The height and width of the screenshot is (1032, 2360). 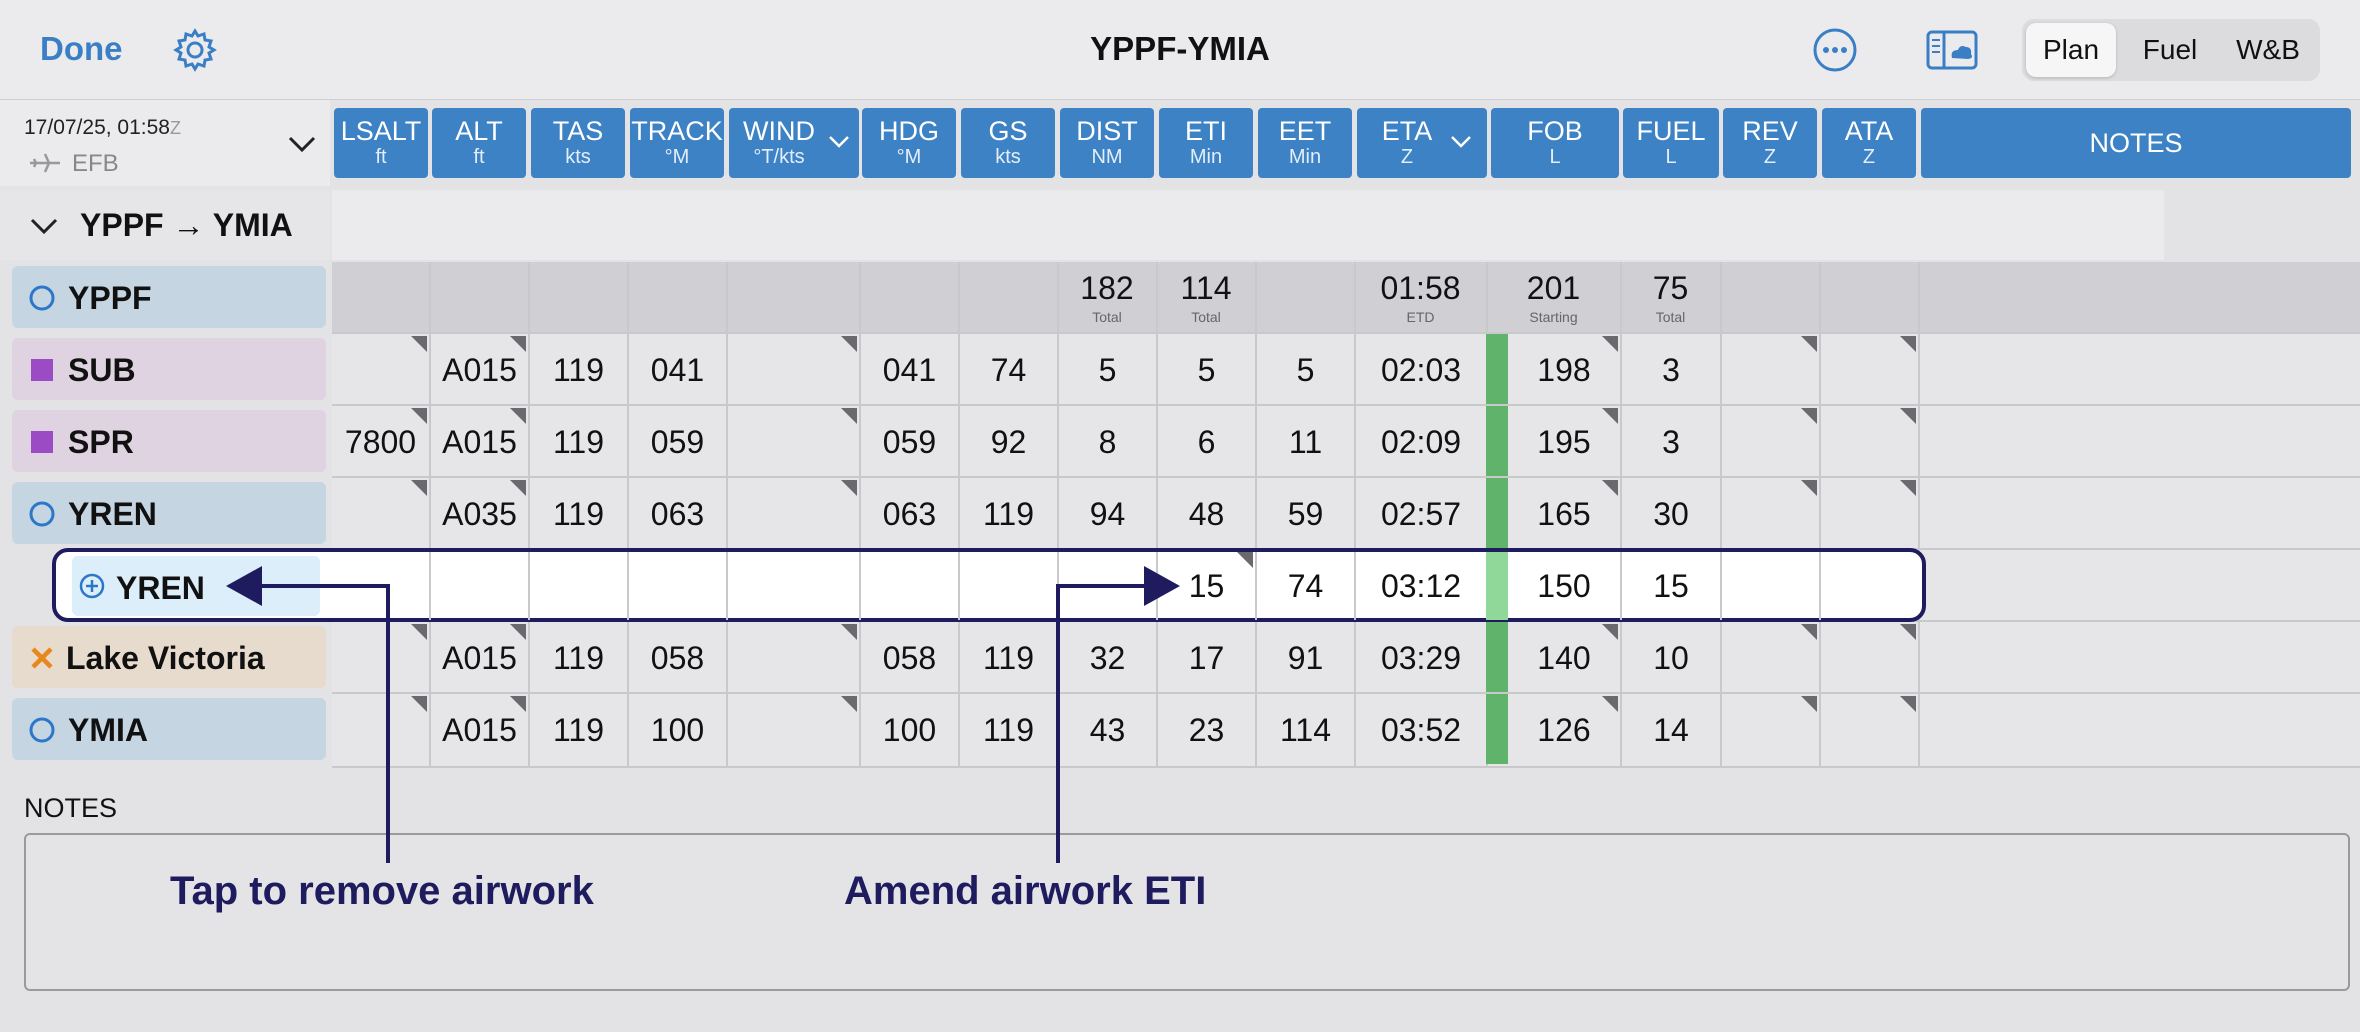 What do you see at coordinates (1305, 370) in the screenshot?
I see `cell-eet: 5` at bounding box center [1305, 370].